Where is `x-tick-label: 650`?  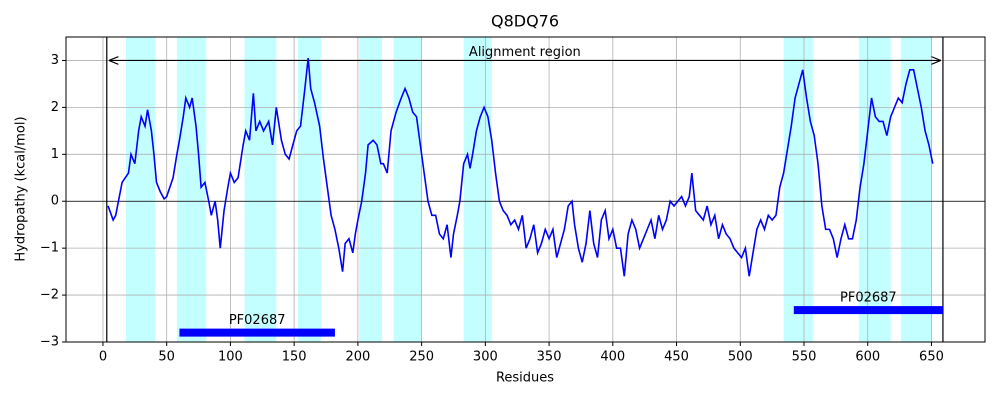
x-tick-label: 650 is located at coordinates (931, 357).